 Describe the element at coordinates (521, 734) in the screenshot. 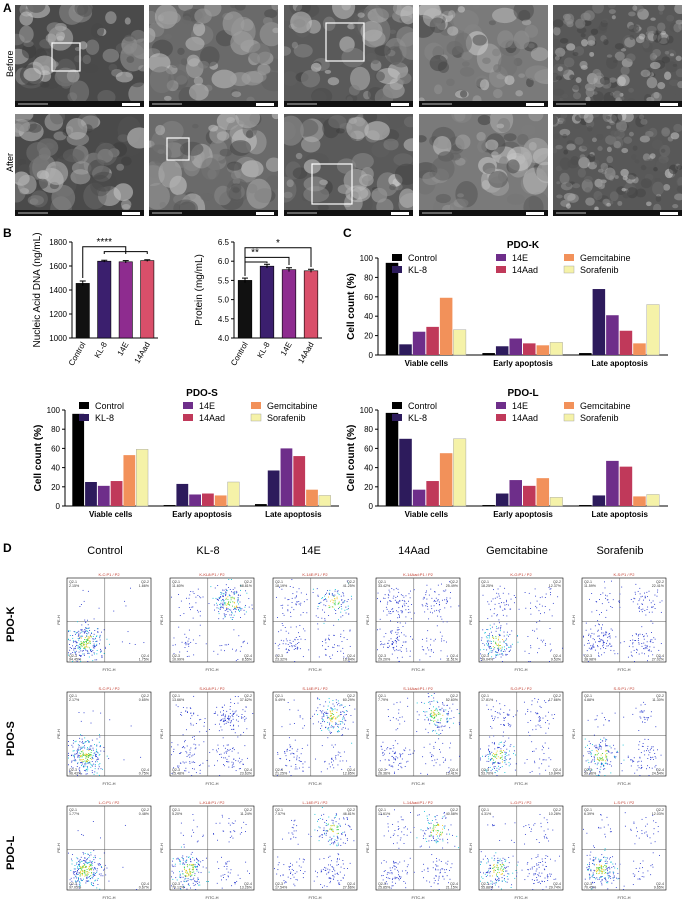

I see `plot-frame` at that location.